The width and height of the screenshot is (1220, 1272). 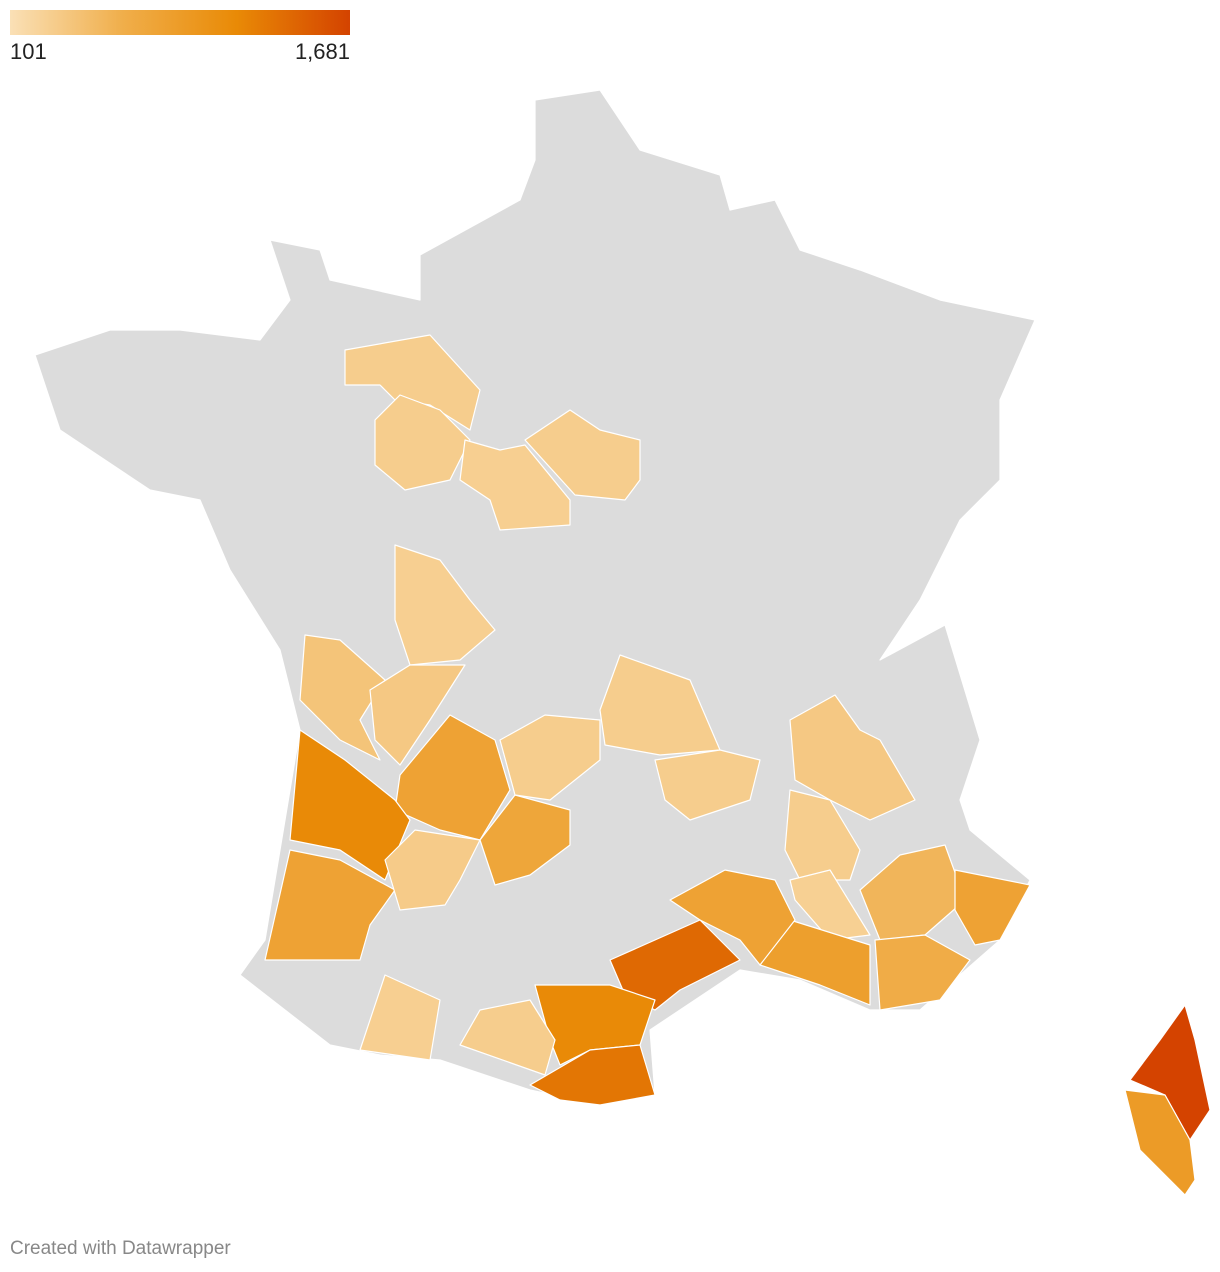 I want to click on legend-bar, so click(x=180, y=22).